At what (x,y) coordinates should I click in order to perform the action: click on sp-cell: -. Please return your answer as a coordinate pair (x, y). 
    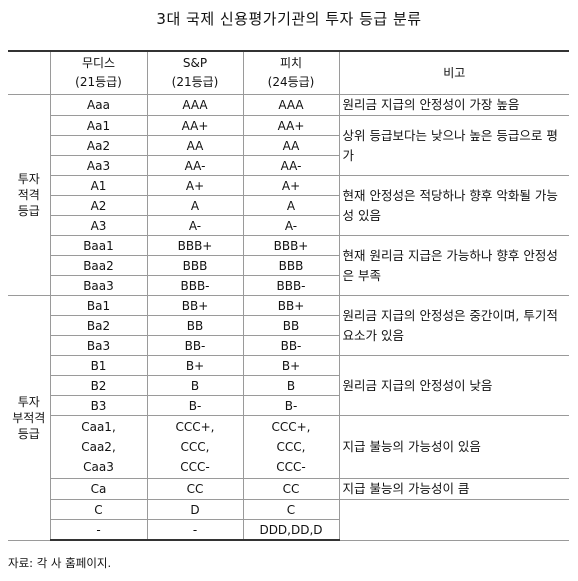
    Looking at the image, I should click on (195, 530).